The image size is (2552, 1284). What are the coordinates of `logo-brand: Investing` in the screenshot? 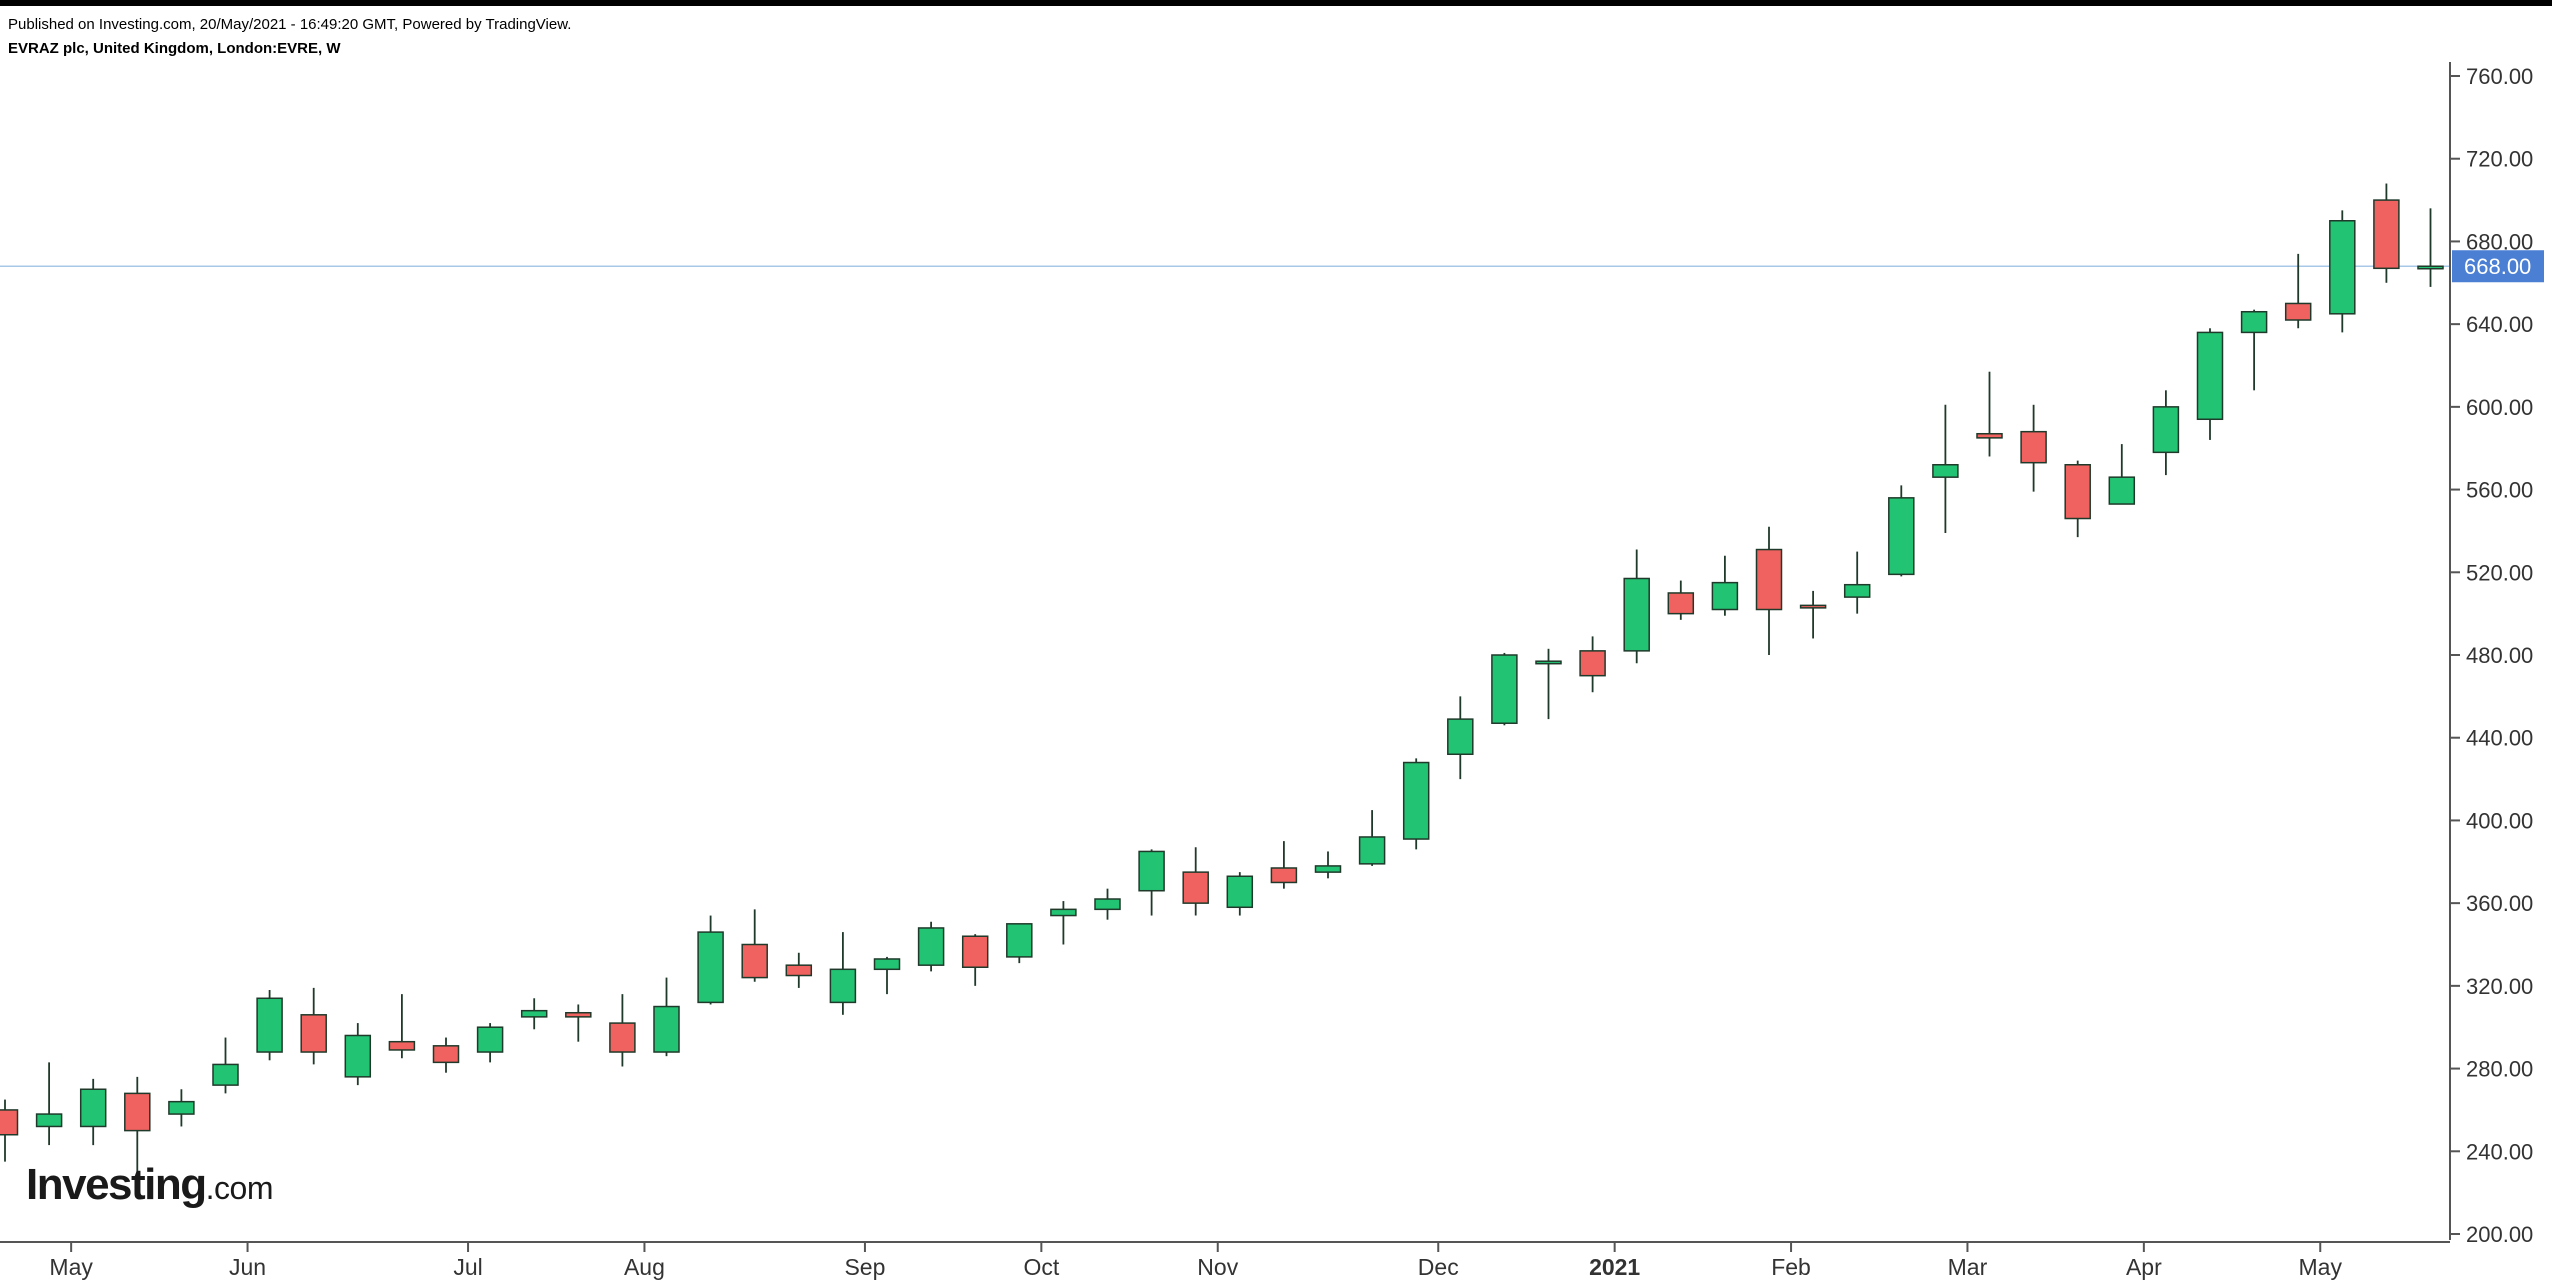 It's located at (116, 1184).